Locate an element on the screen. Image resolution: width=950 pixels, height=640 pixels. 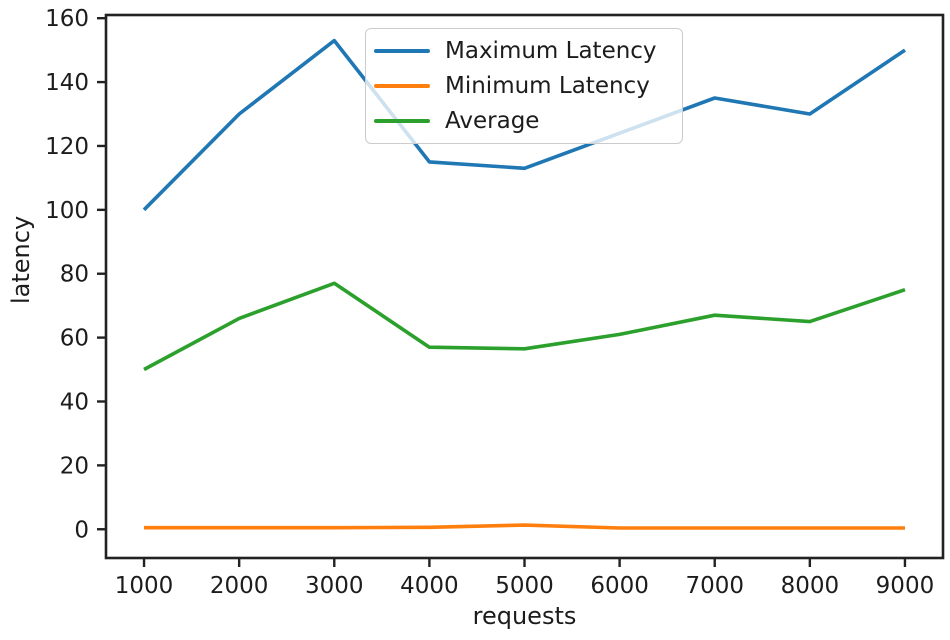
x-tick-label: 3000 is located at coordinates (334, 586).